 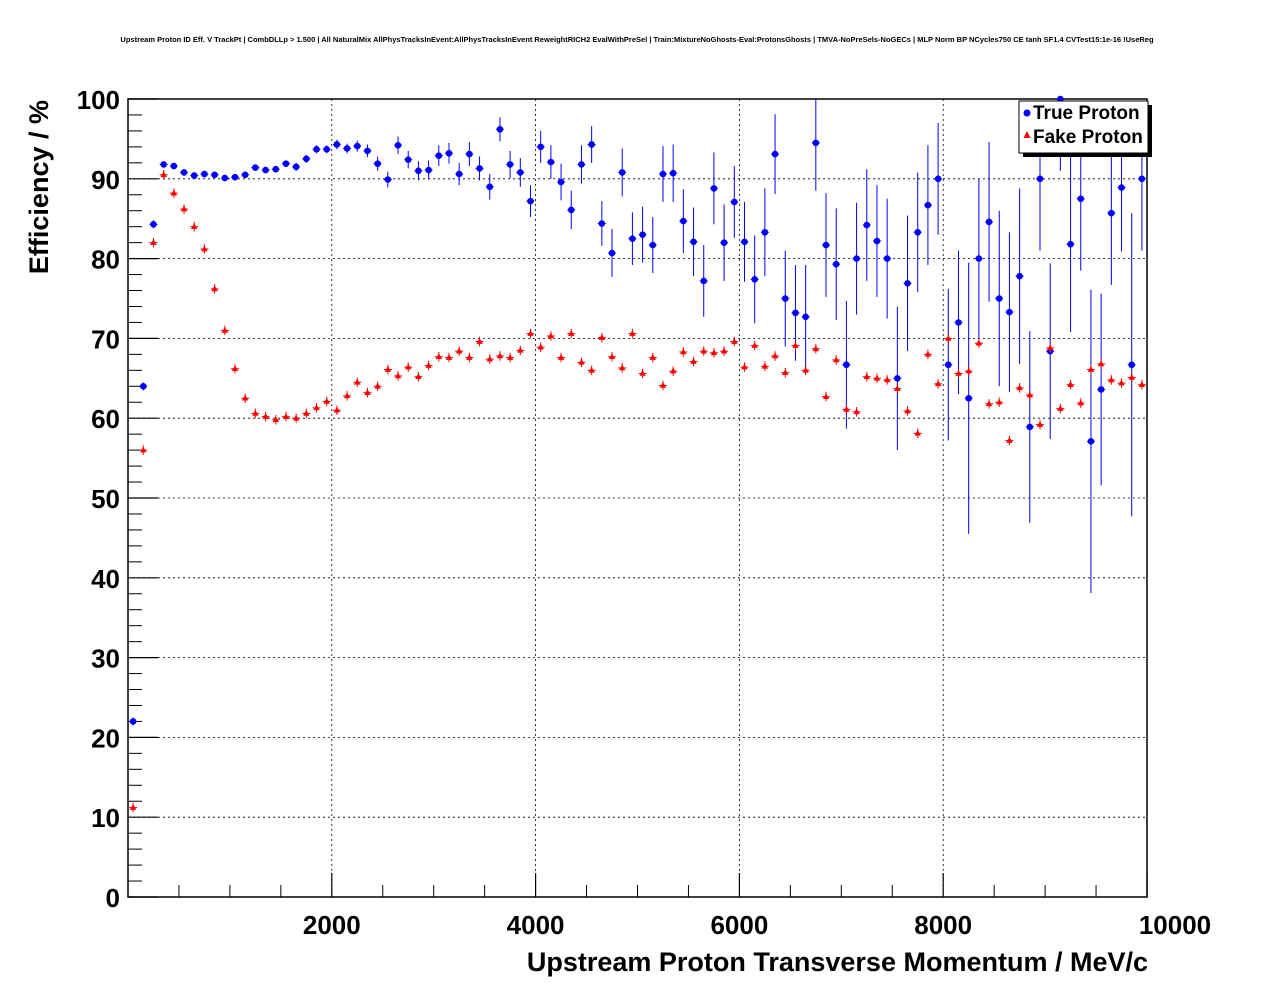 I want to click on x-tick-label: 2000, so click(x=332, y=925).